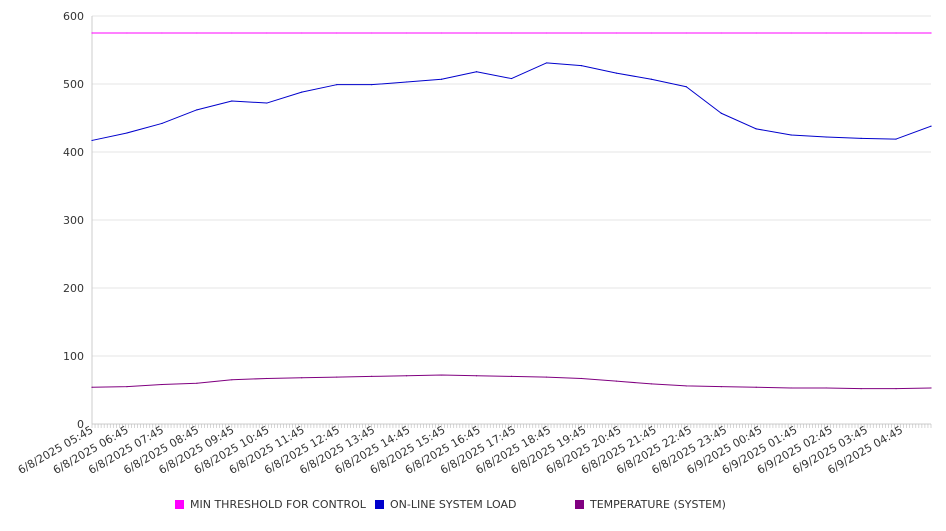 The height and width of the screenshot is (531, 946). Describe the element at coordinates (579, 504) in the screenshot. I see `legend-swatch-temperature` at that location.